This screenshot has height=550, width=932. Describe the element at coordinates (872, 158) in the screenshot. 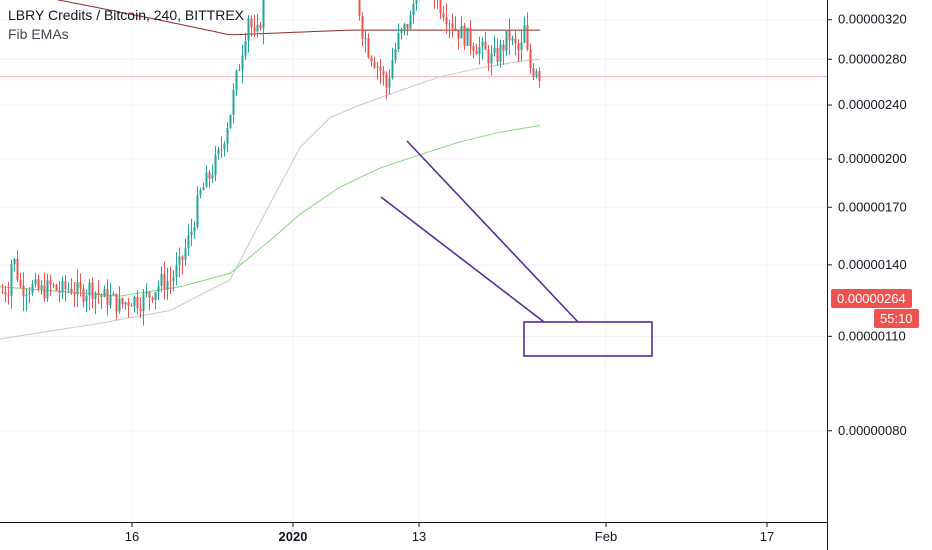

I see `y-tick-label: 0.00000200` at that location.